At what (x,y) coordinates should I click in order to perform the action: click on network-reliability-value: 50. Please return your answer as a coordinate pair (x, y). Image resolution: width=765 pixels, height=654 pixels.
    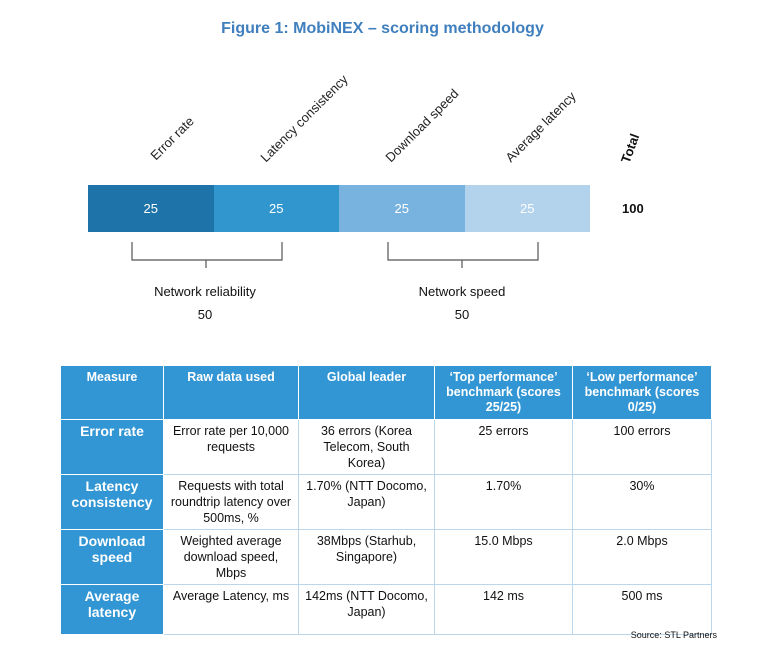
    Looking at the image, I should click on (205, 314).